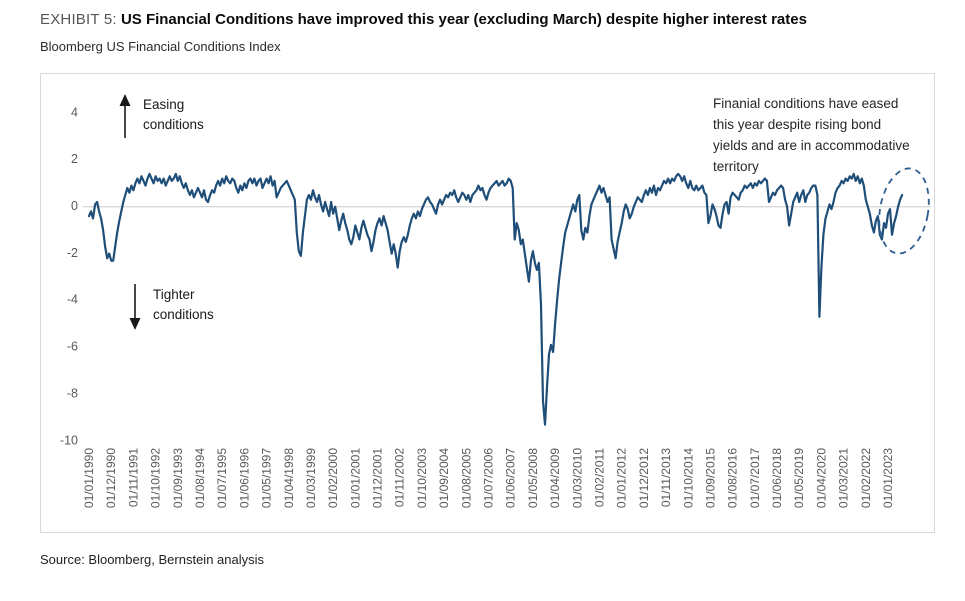 This screenshot has width=965, height=601. I want to click on x-tick-label: 01/10/2003, so click(422, 478).